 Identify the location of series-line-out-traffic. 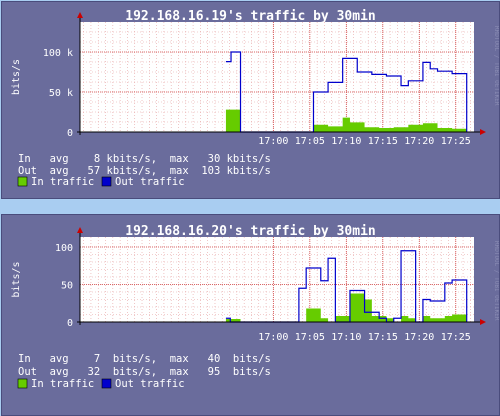
(346, 286).